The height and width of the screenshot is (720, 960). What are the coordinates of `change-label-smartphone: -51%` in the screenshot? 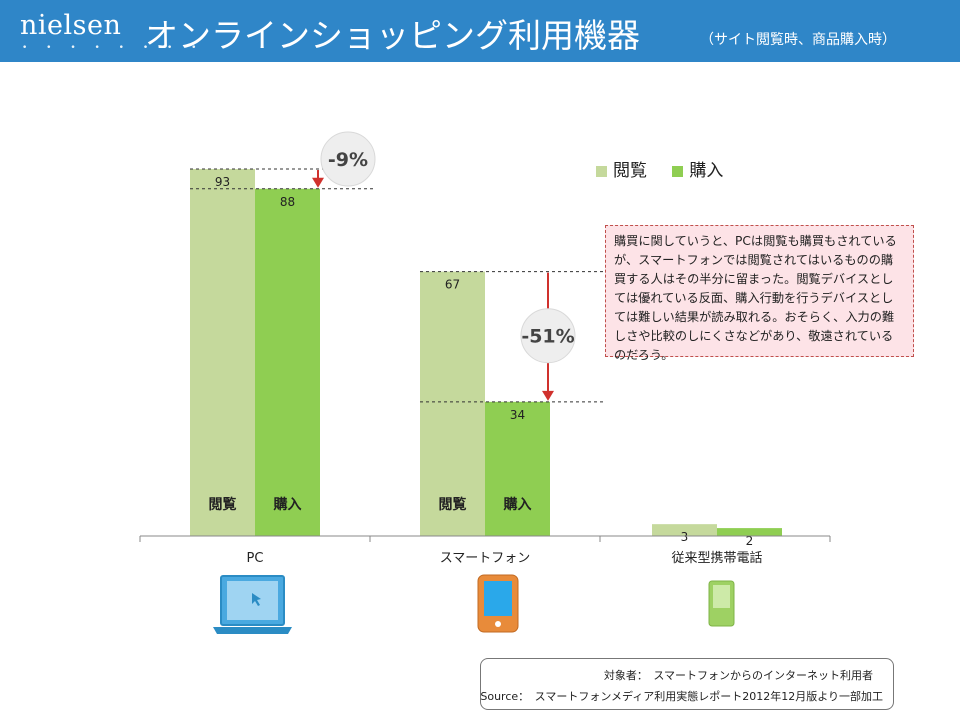 It's located at (547, 337).